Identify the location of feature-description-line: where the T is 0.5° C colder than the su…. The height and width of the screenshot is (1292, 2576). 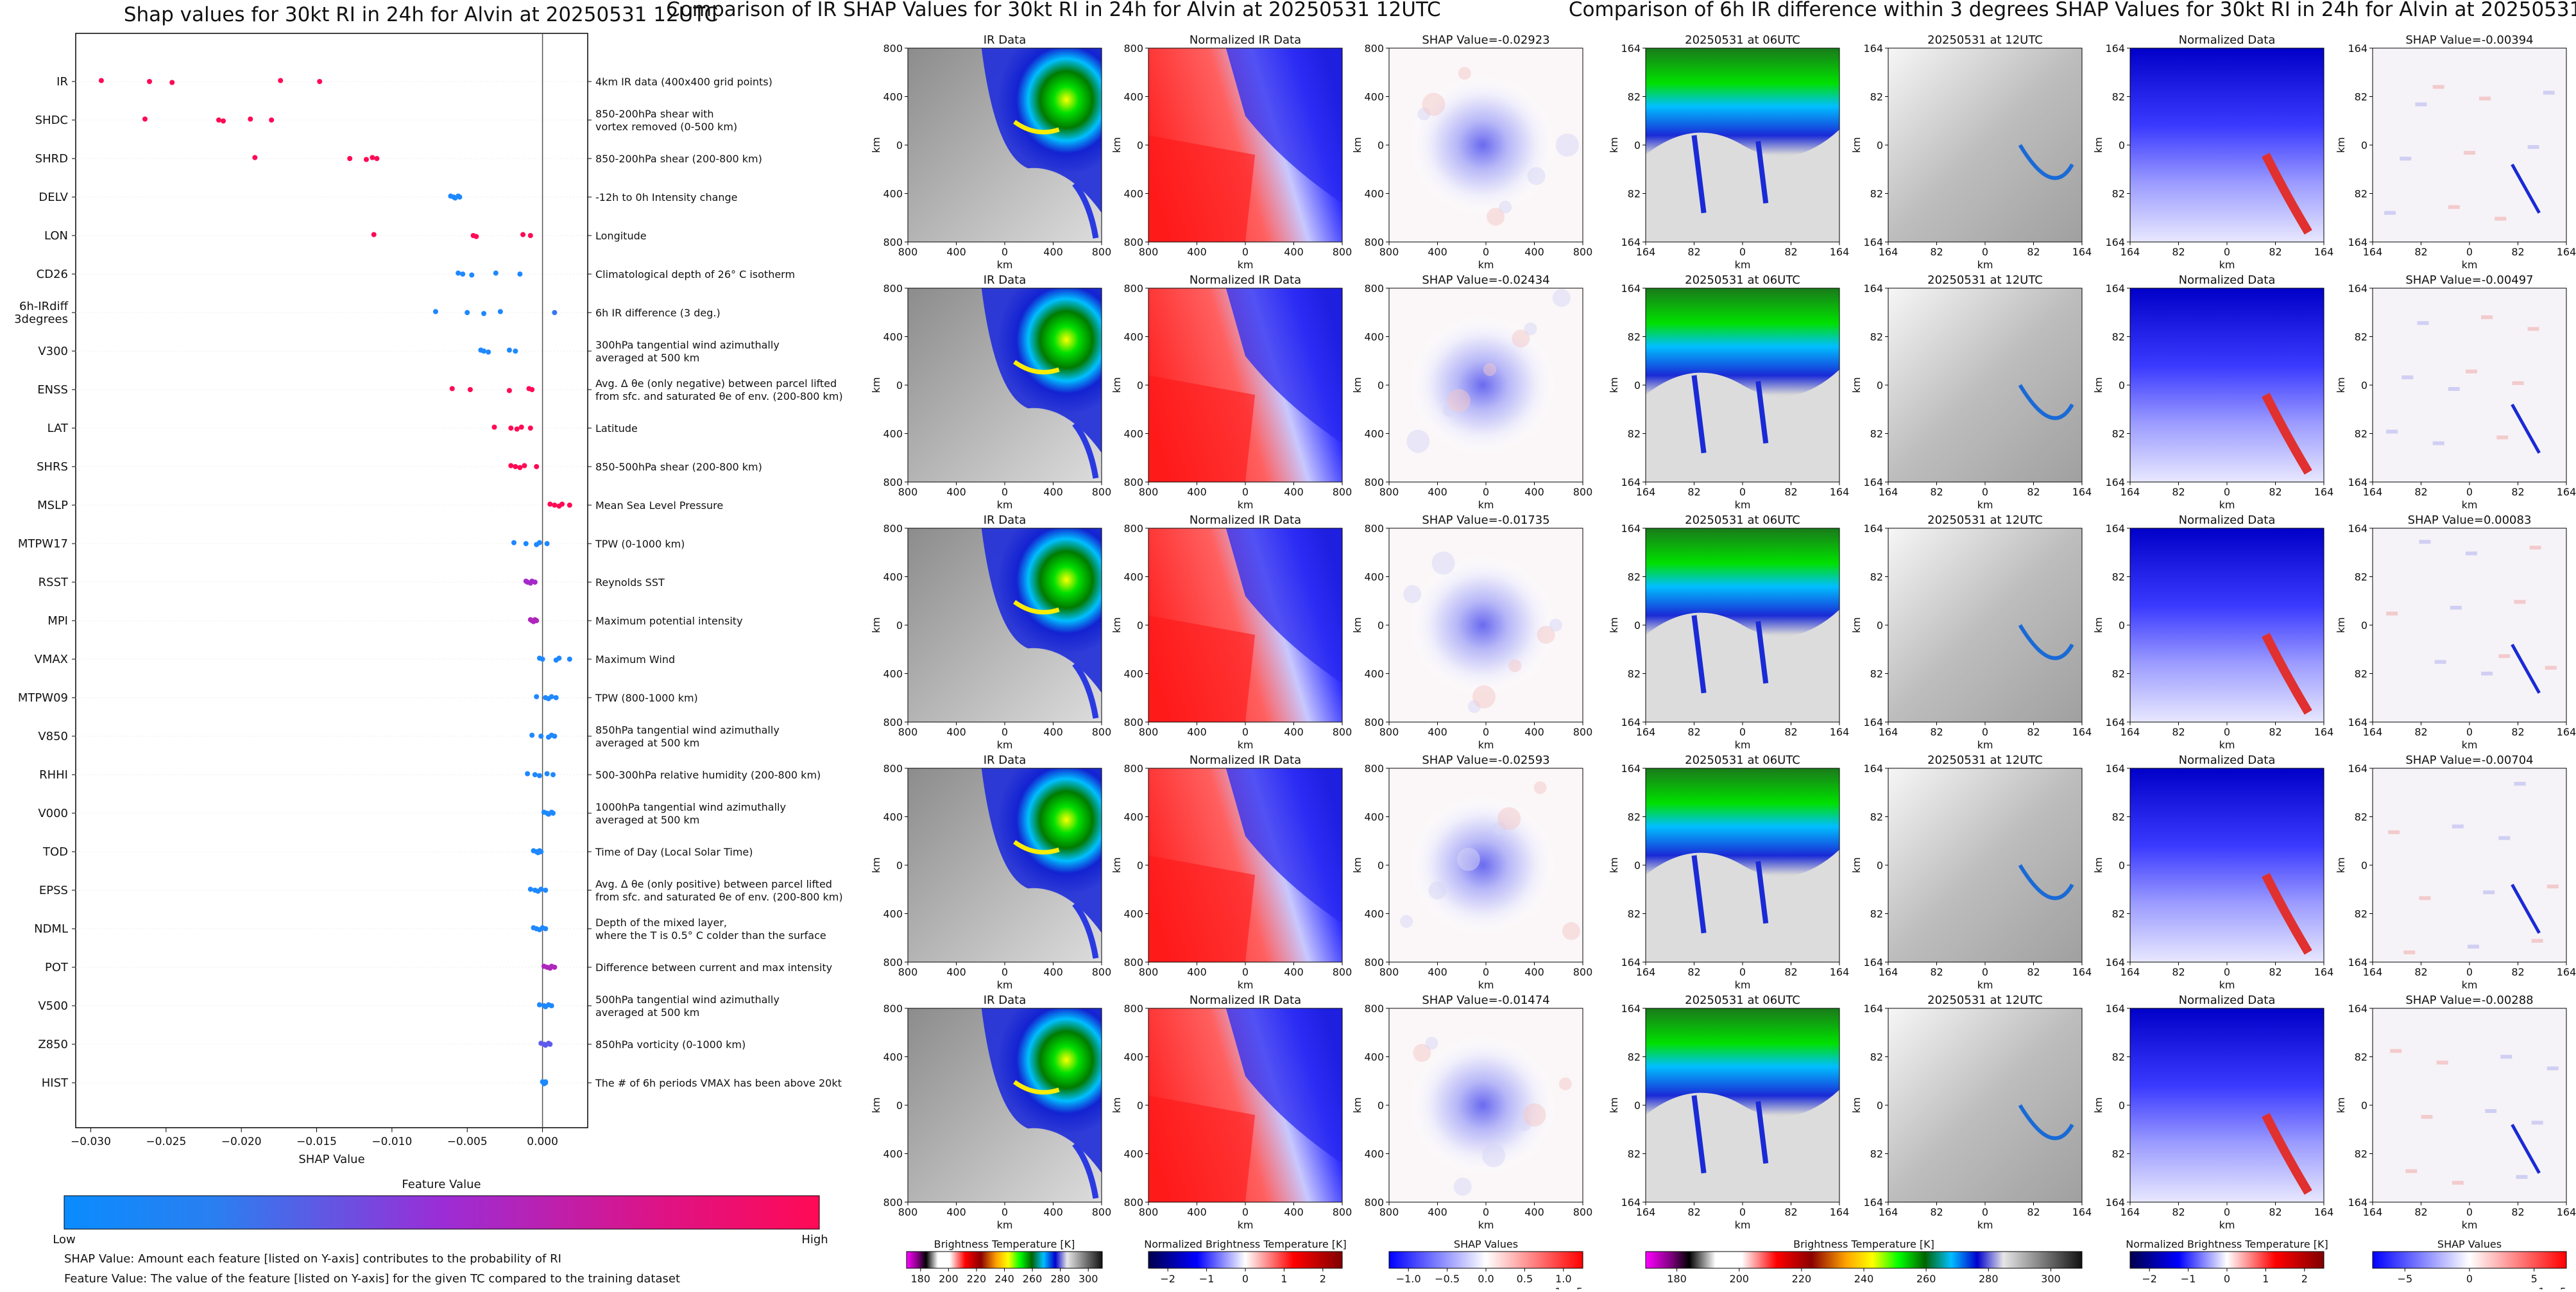
(710, 935).